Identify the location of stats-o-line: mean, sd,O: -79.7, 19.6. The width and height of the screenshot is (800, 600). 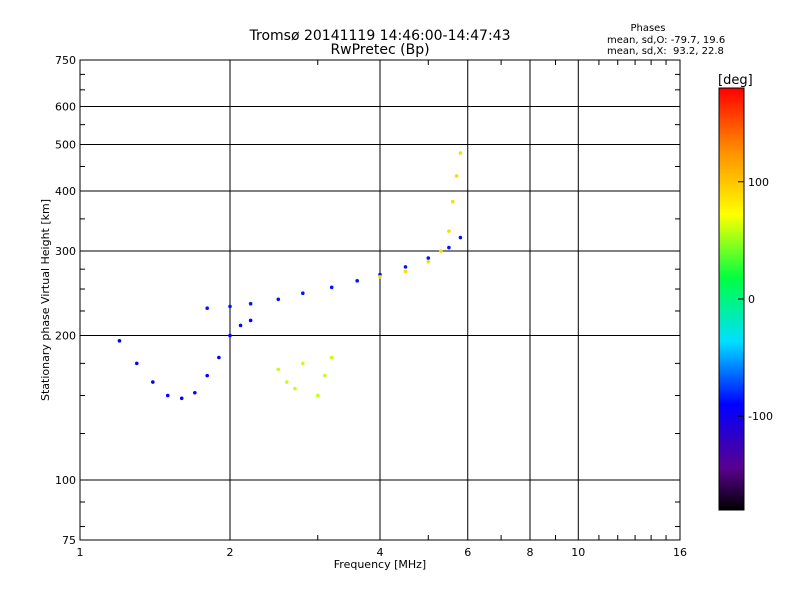
(666, 40).